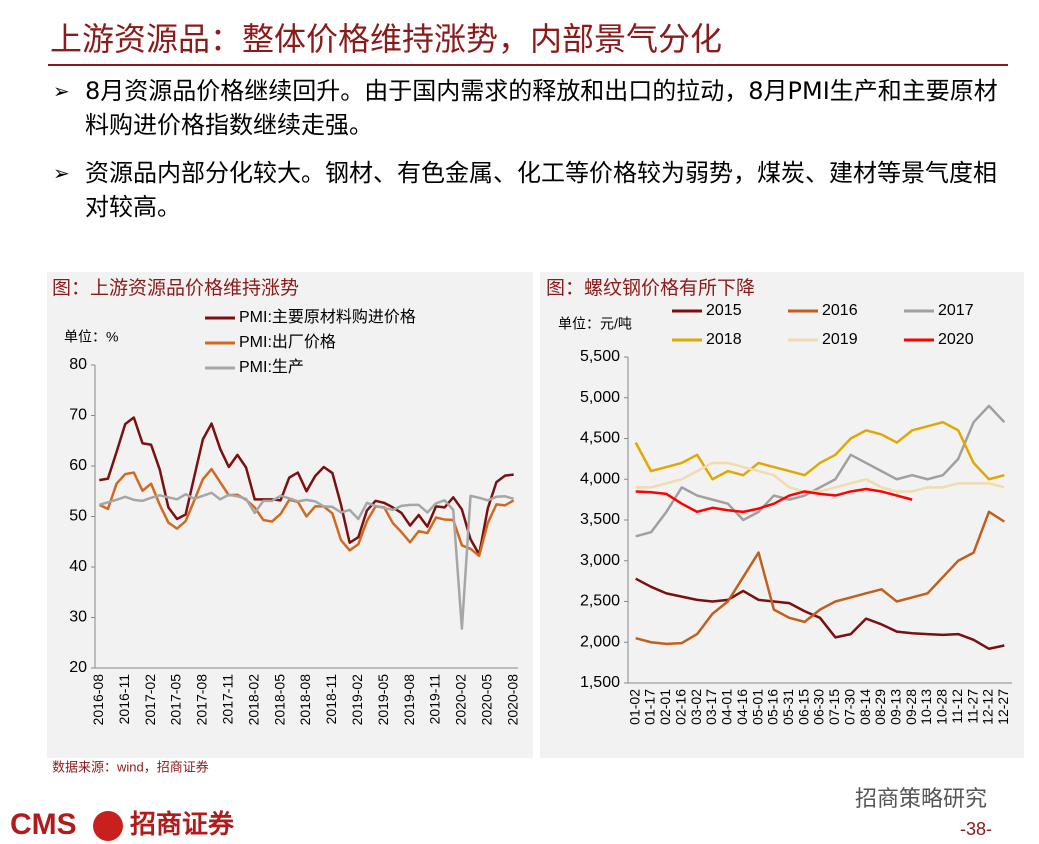  Describe the element at coordinates (202, 700) in the screenshot. I see `x-tick-label: 2017-08` at that location.